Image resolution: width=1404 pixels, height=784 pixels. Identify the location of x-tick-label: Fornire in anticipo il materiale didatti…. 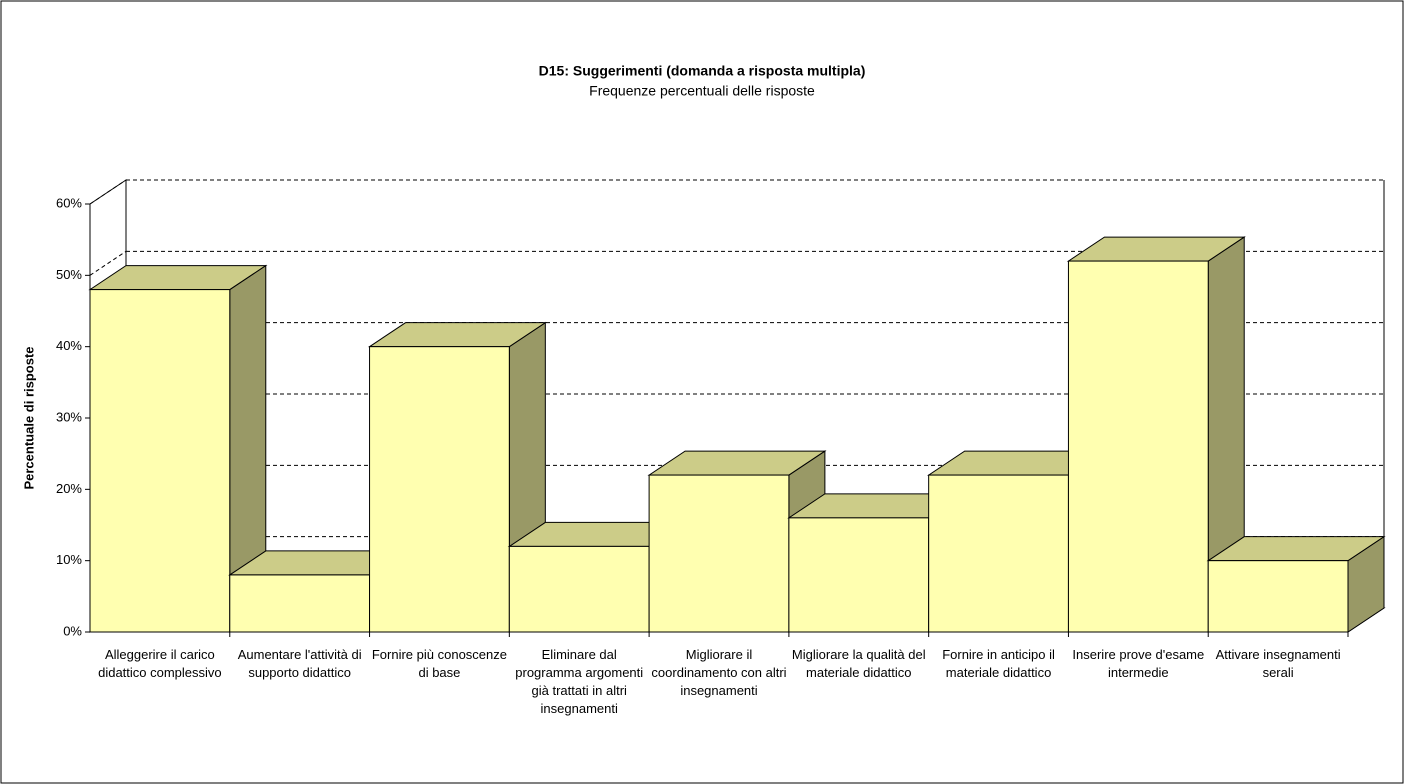
(998, 663).